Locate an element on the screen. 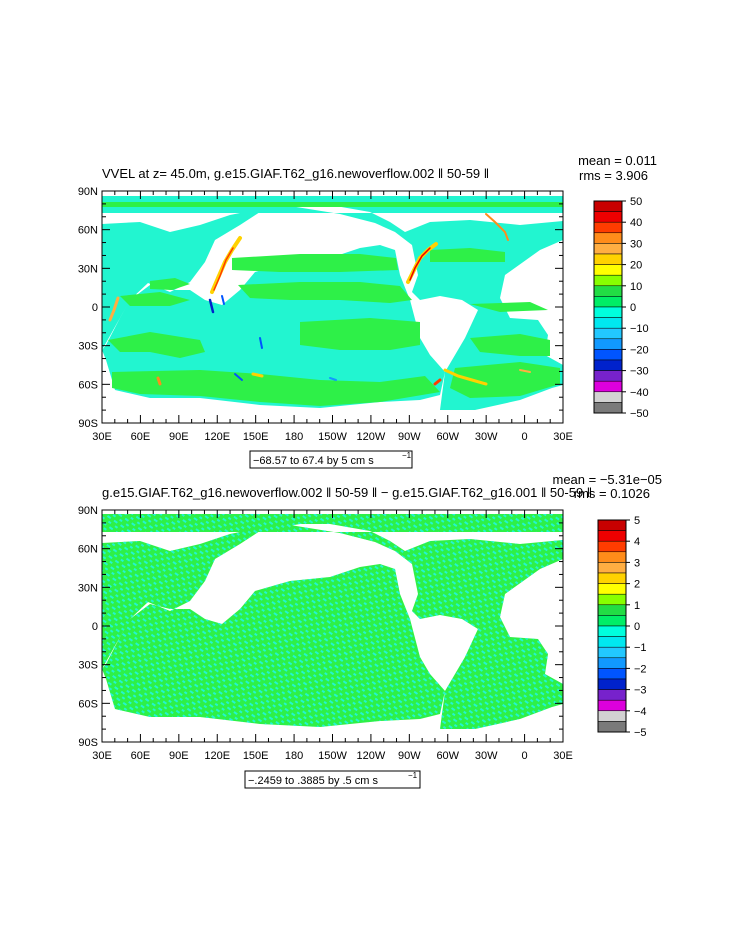 The height and width of the screenshot is (945, 733). y-tick-label: 60N is located at coordinates (88, 550).